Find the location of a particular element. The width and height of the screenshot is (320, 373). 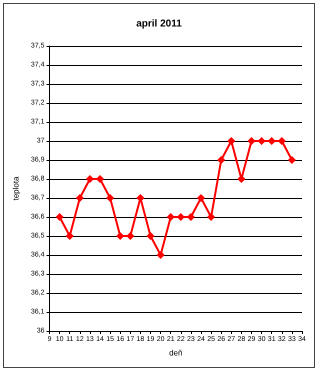

chart-title: april 2011 is located at coordinates (159, 24).